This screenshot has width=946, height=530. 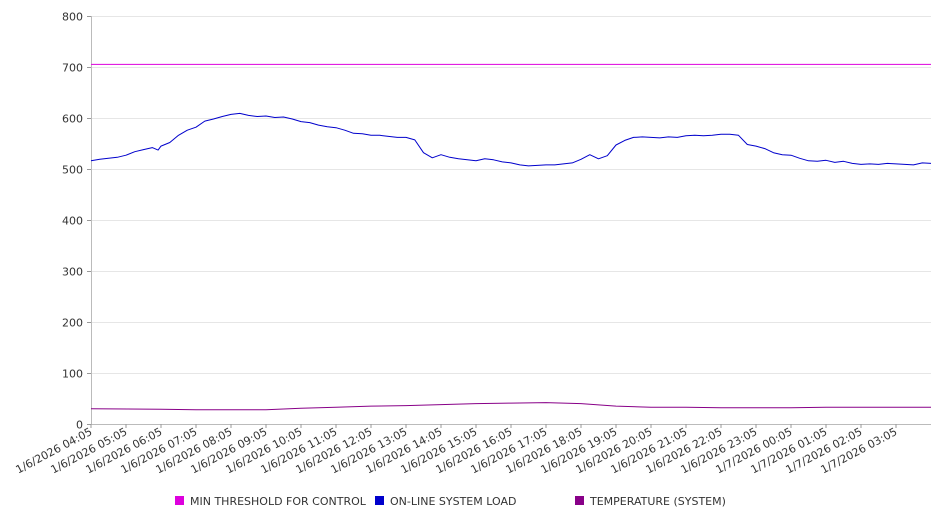 I want to click on y-tick-label: 600, so click(x=72, y=119).